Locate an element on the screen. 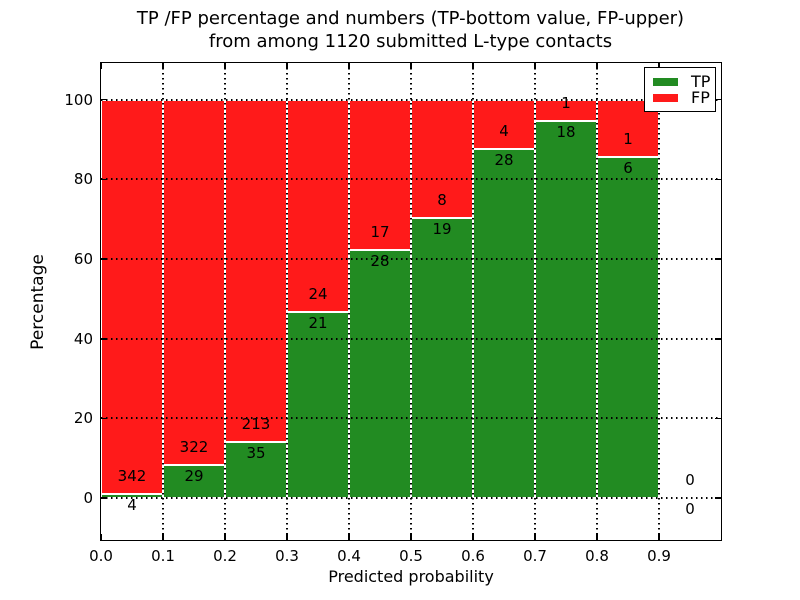 The height and width of the screenshot is (600, 800). x-tick-label: 0.6 is located at coordinates (473, 556).